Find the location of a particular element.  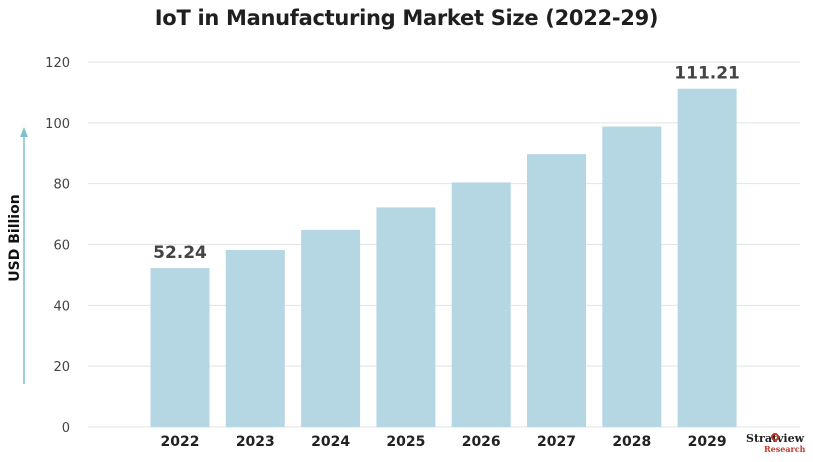

stratview-logo: Stratview Research is located at coordinates (768, 446).